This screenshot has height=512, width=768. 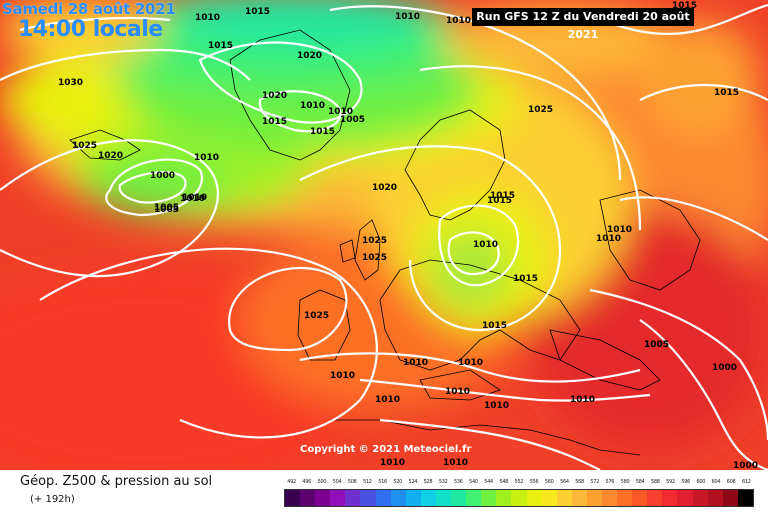 What do you see at coordinates (579, 482) in the screenshot?
I see `scale-tick-label: 568` at bounding box center [579, 482].